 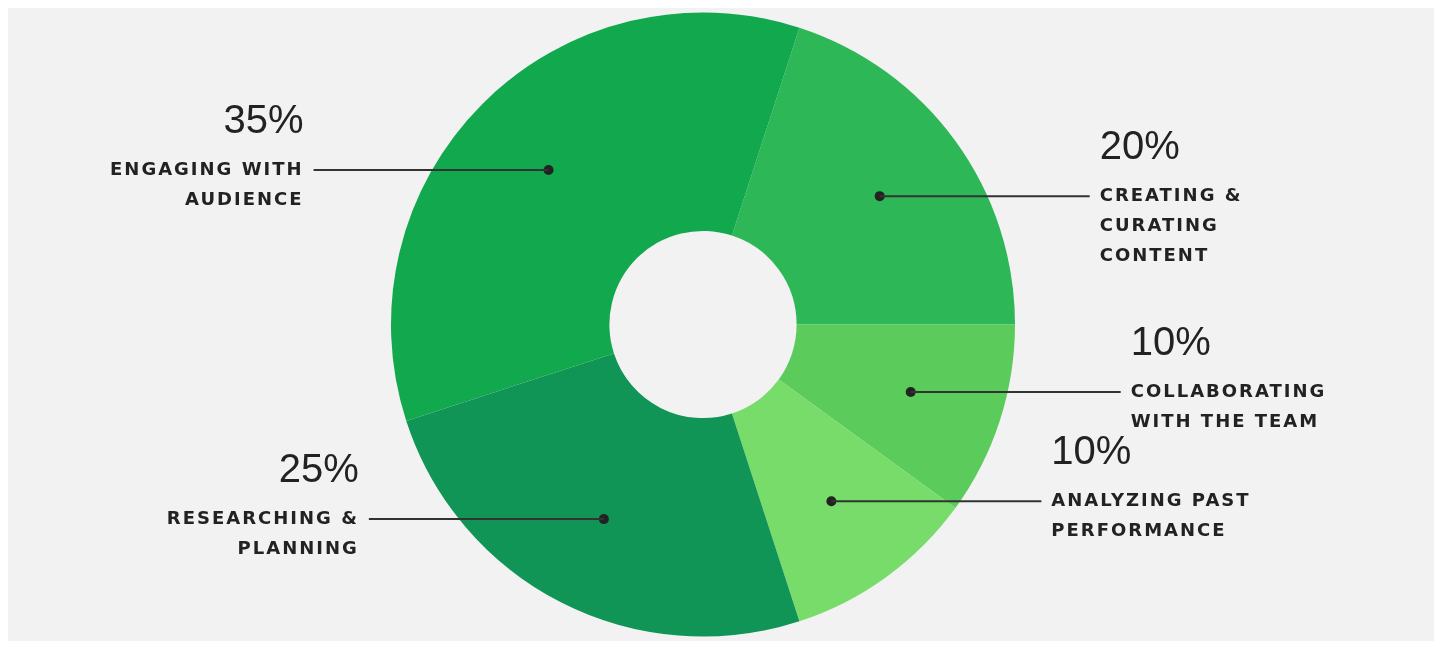 I want to click on data-label: 20%, so click(x=1139, y=145).